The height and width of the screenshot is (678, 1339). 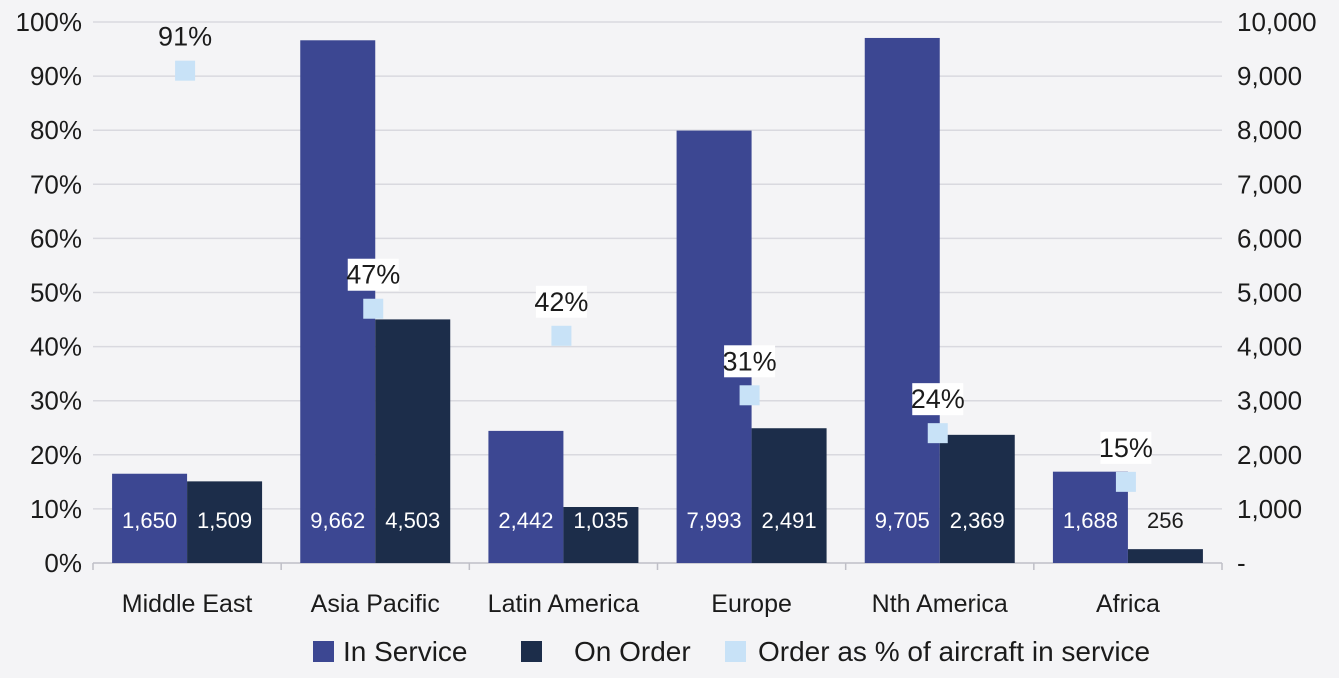 What do you see at coordinates (405, 651) in the screenshot?
I see `legend-label: In Service` at bounding box center [405, 651].